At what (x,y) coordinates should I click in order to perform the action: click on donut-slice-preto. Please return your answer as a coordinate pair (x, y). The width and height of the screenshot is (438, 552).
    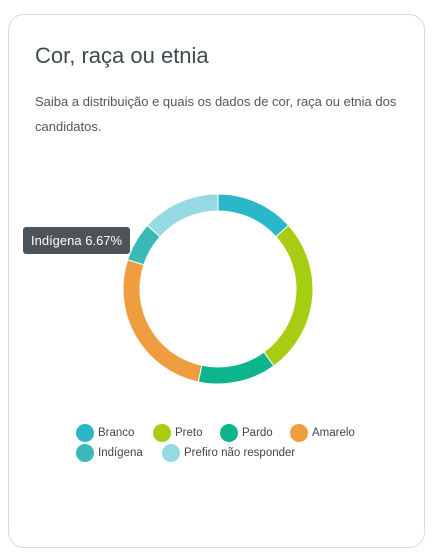
    Looking at the image, I should click on (288, 295).